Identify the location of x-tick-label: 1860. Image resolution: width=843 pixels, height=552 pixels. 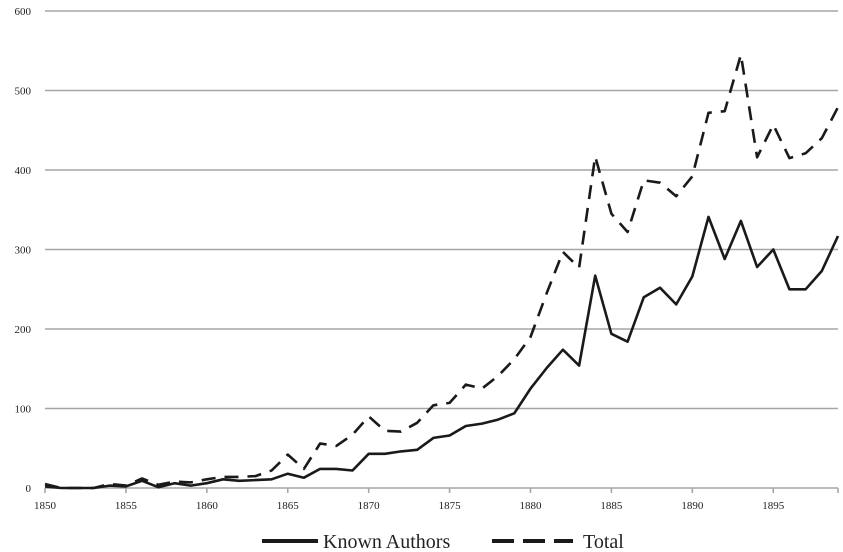
(207, 506).